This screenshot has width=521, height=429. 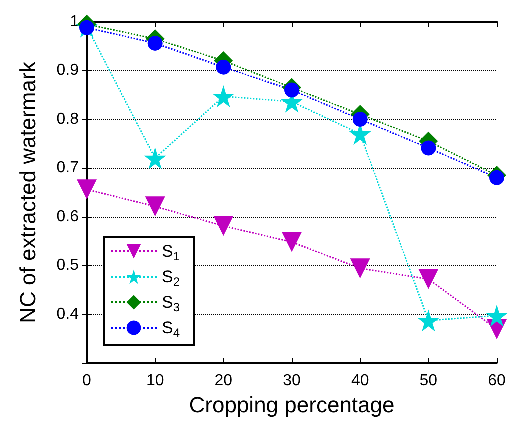 What do you see at coordinates (68, 71) in the screenshot?
I see `y-tick-label: 0.9` at bounding box center [68, 71].